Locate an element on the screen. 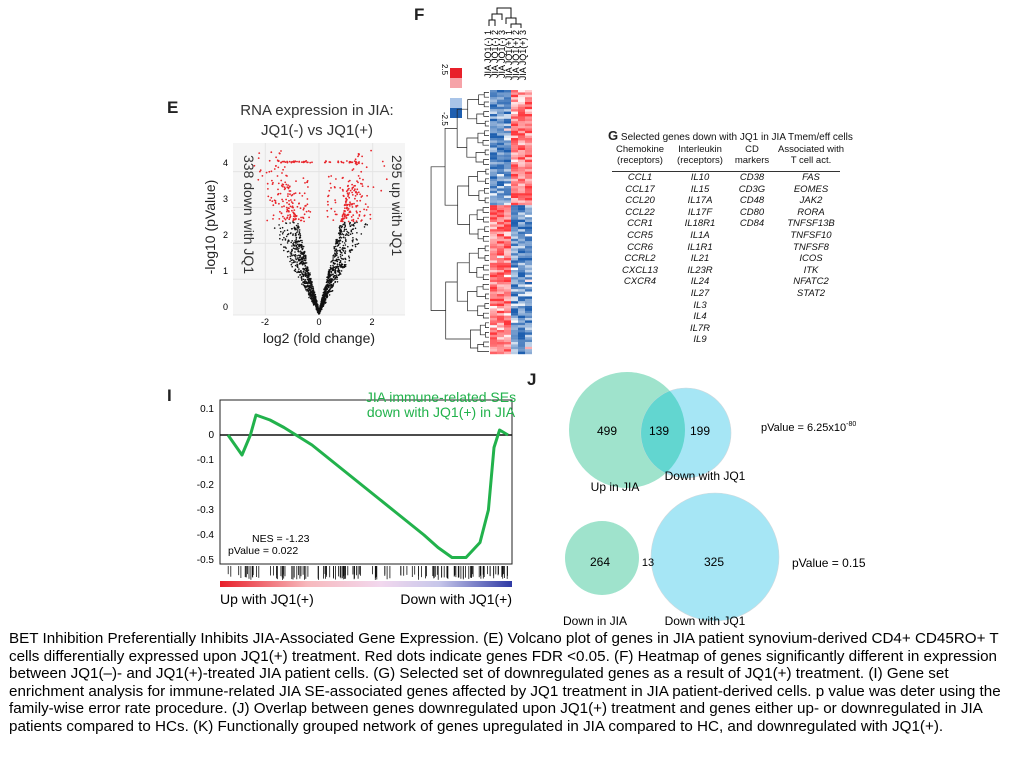 The height and width of the screenshot is (765, 1020). gene-ccr1: CCR1 is located at coordinates (640, 224).